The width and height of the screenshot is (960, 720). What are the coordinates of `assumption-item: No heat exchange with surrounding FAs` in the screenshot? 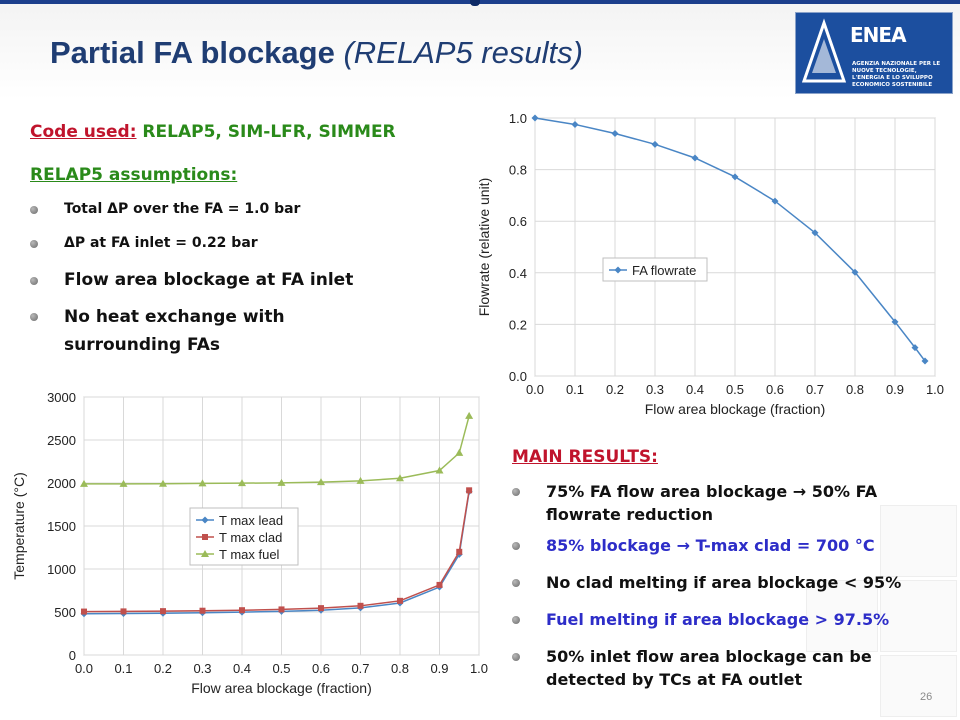 It's located at (220, 331).